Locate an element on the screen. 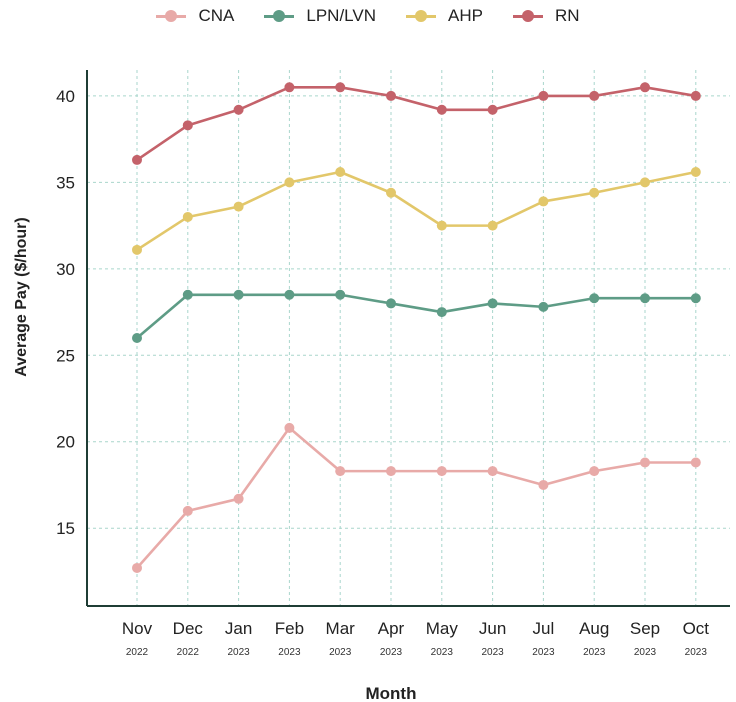  y-axis-title: Average Pay ($/hour) is located at coordinates (21, 296).